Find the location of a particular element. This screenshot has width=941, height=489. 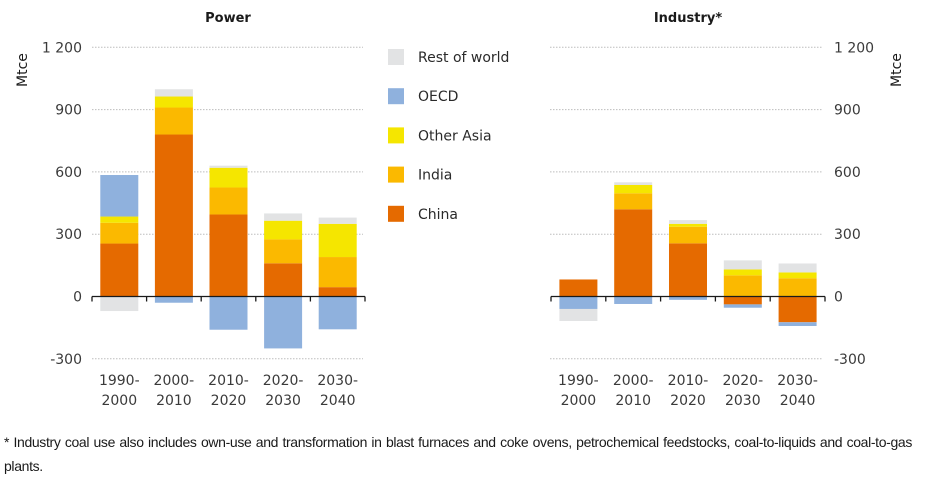

bar-other-asia-1990-2000 is located at coordinates (119, 219).